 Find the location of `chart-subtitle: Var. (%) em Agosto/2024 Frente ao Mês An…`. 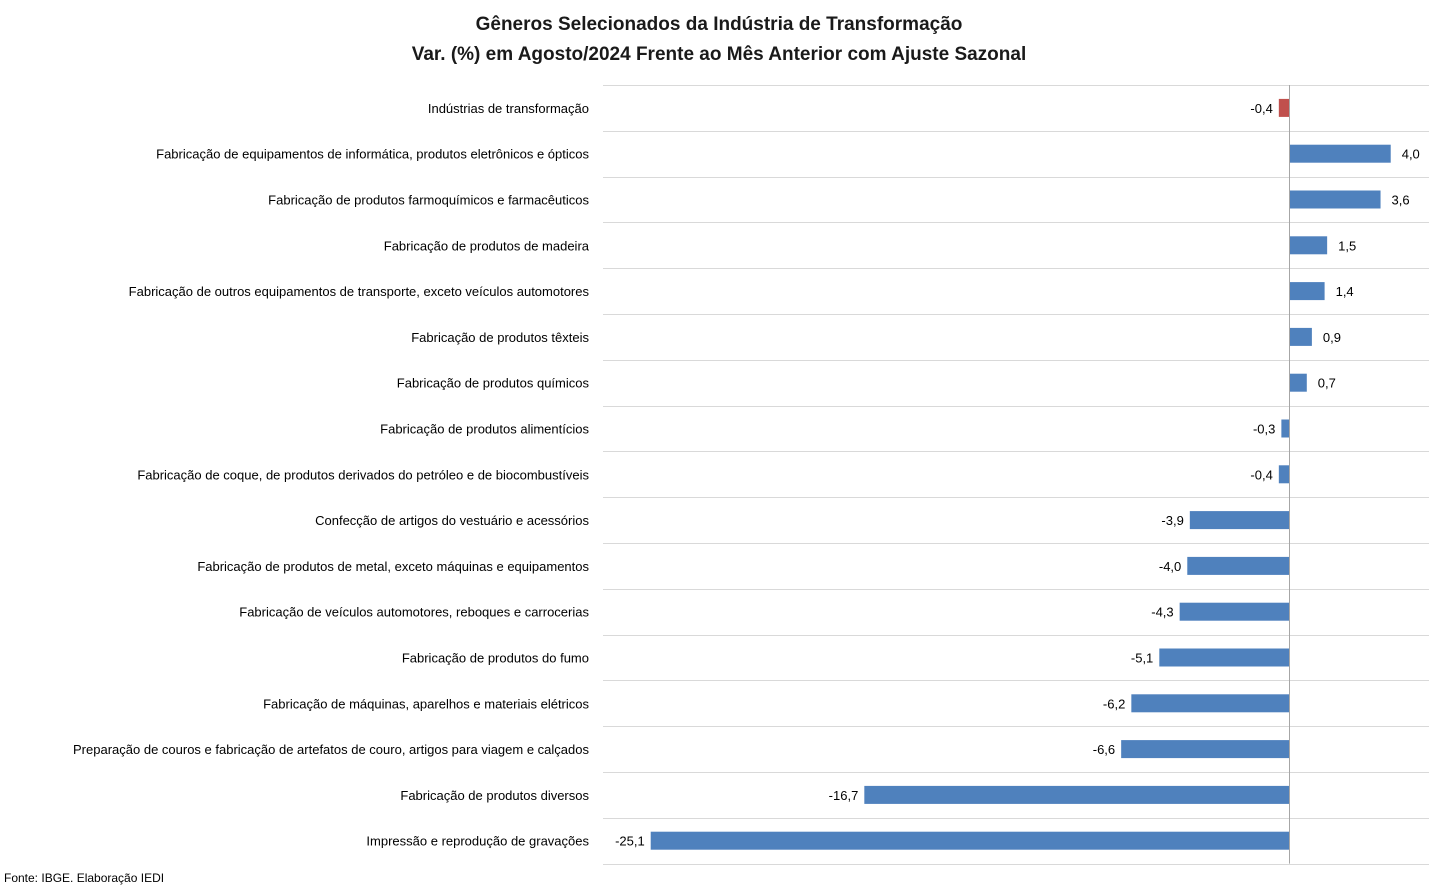

chart-subtitle: Var. (%) em Agosto/2024 Frente ao Mês An… is located at coordinates (719, 54).